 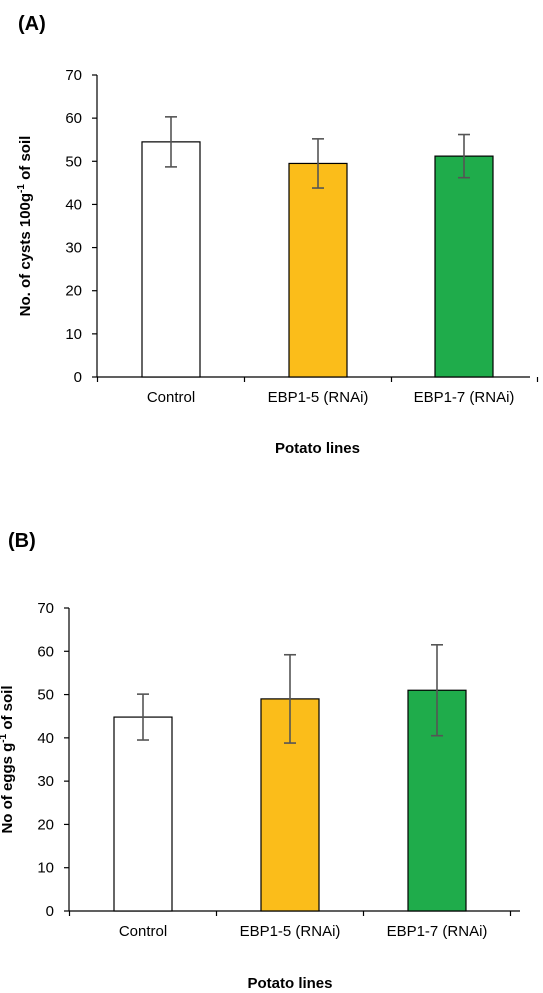 I want to click on panel-label: (A), so click(x=32, y=24).